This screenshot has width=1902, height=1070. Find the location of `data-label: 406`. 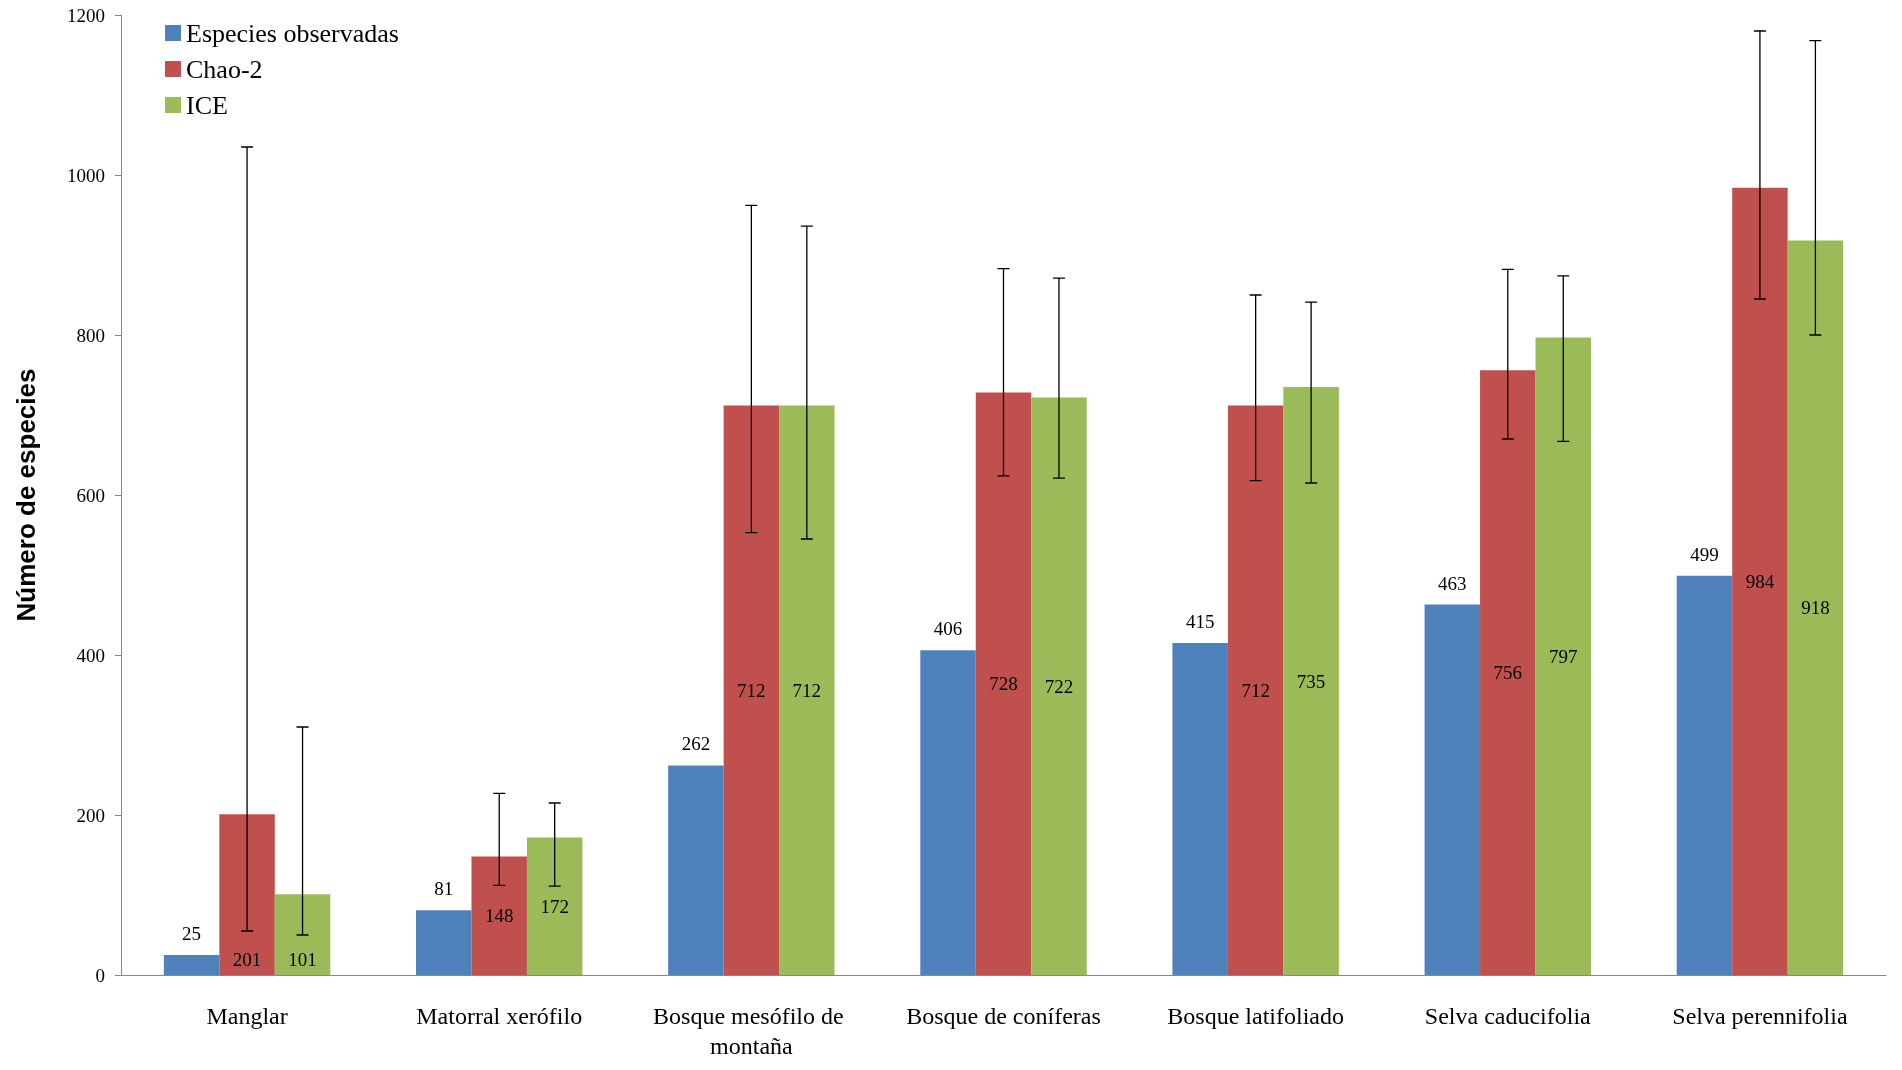

data-label: 406 is located at coordinates (948, 629).